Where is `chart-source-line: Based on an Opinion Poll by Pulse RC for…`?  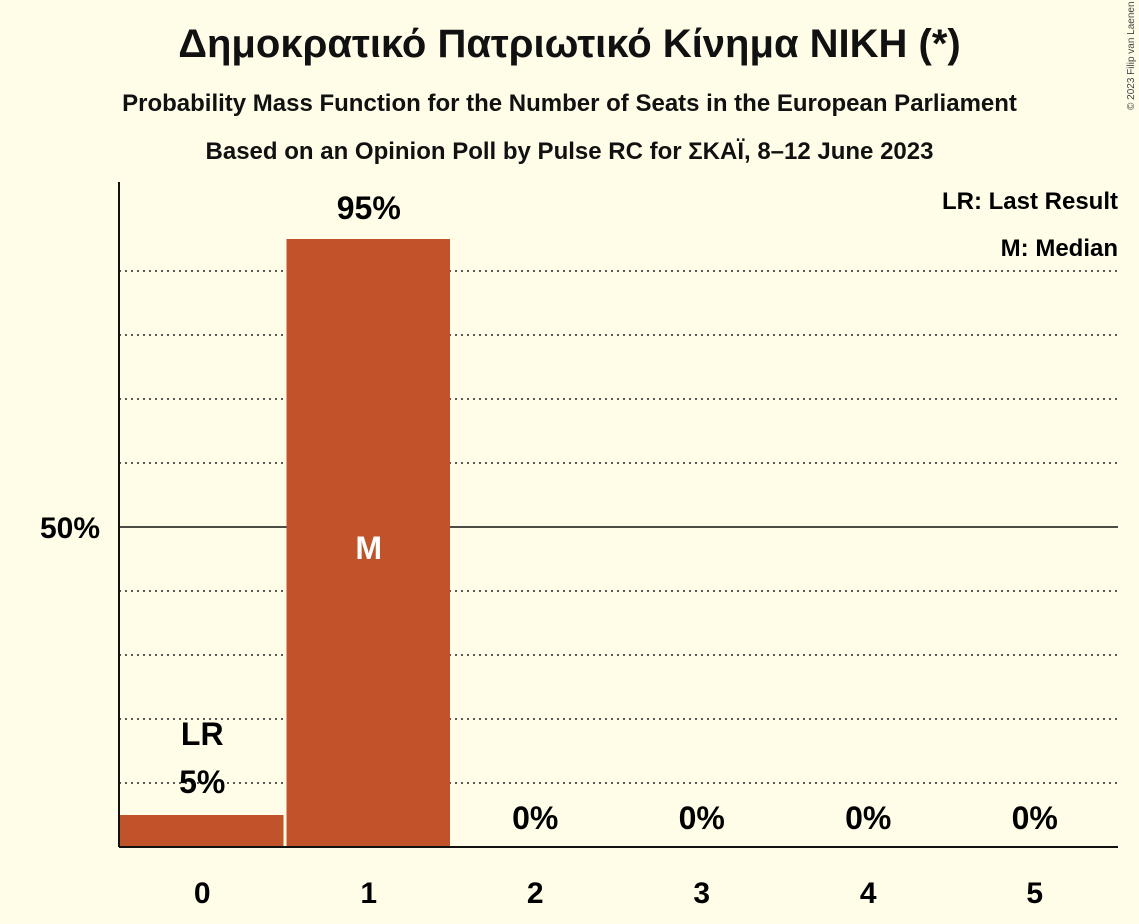
chart-source-line: Based on an Opinion Poll by Pulse RC for… is located at coordinates (569, 151).